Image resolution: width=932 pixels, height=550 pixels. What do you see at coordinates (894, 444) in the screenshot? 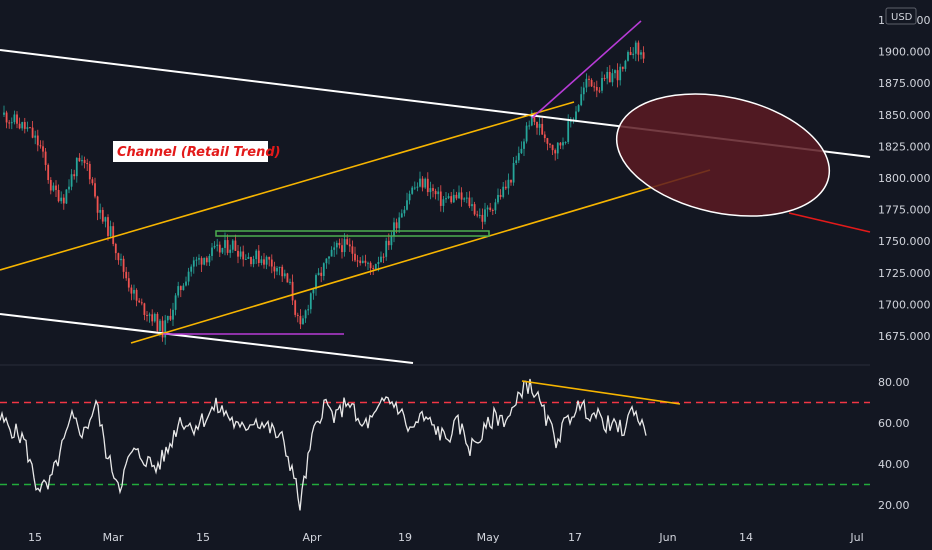
I see `oscillator-axis: 20.00 40.00 60.00 80.00` at bounding box center [894, 444].